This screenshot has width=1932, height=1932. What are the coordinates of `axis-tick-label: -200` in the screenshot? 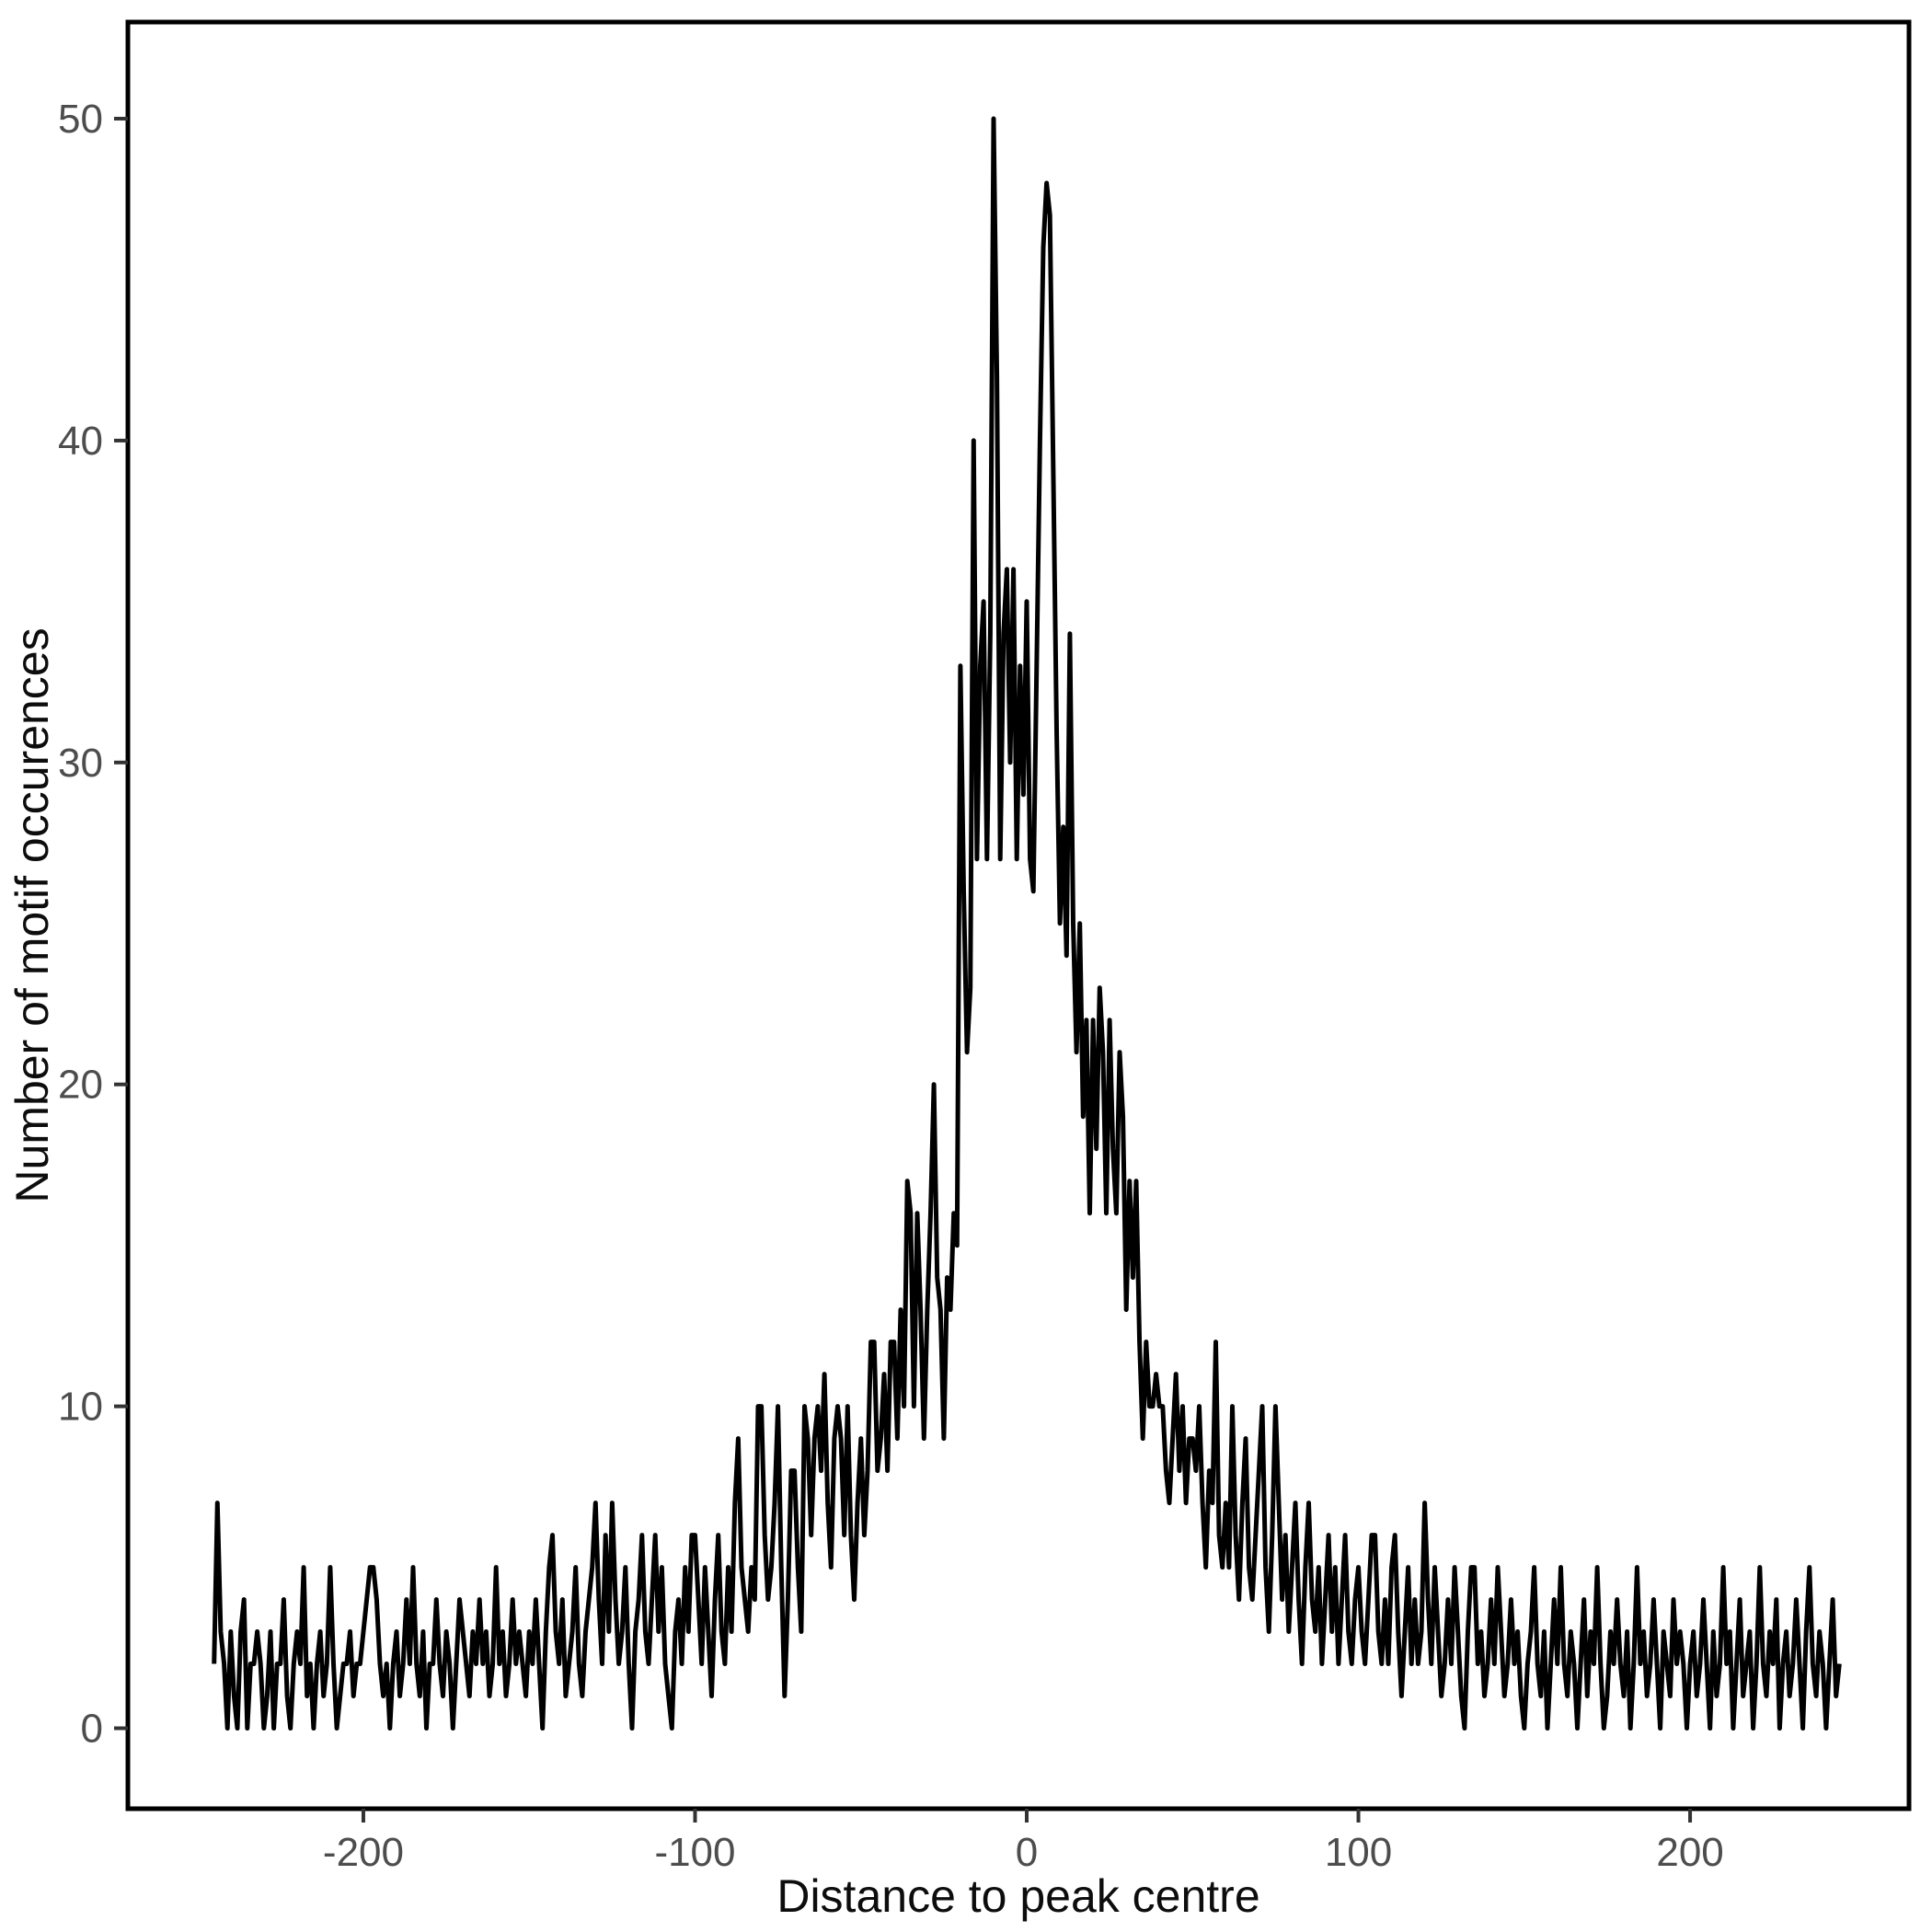 It's located at (363, 1852).